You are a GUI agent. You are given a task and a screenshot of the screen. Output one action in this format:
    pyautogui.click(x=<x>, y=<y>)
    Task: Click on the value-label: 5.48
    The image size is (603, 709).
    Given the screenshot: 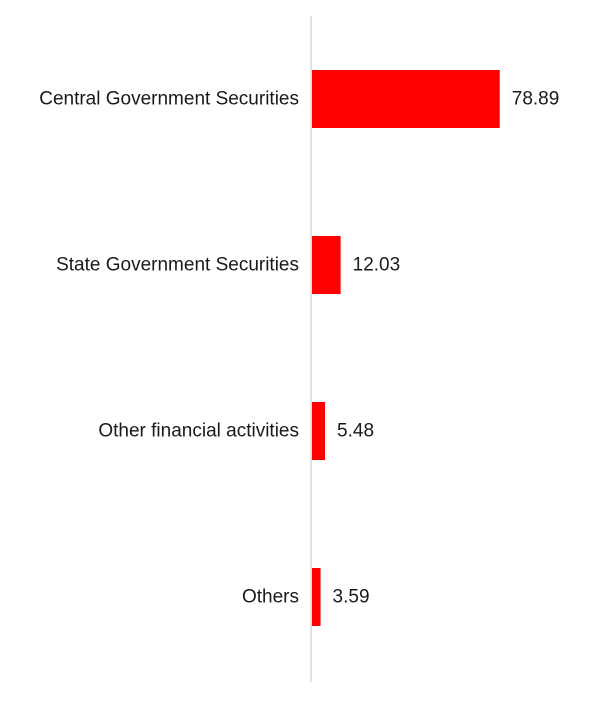 What is the action you would take?
    pyautogui.click(x=355, y=431)
    